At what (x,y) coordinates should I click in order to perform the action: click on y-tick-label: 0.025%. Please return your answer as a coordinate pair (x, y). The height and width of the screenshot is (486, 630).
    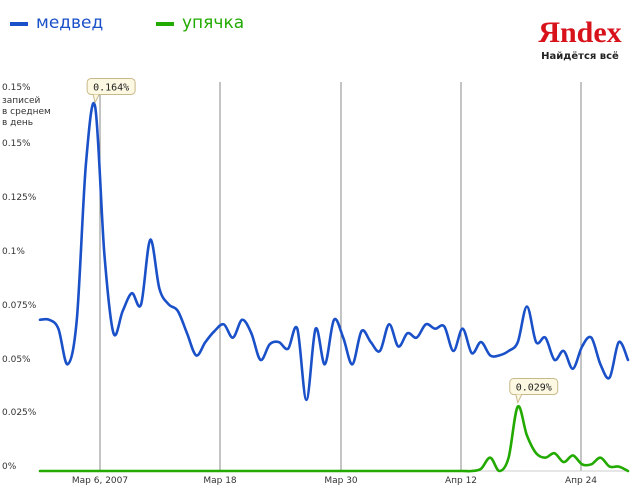
    Looking at the image, I should click on (19, 413).